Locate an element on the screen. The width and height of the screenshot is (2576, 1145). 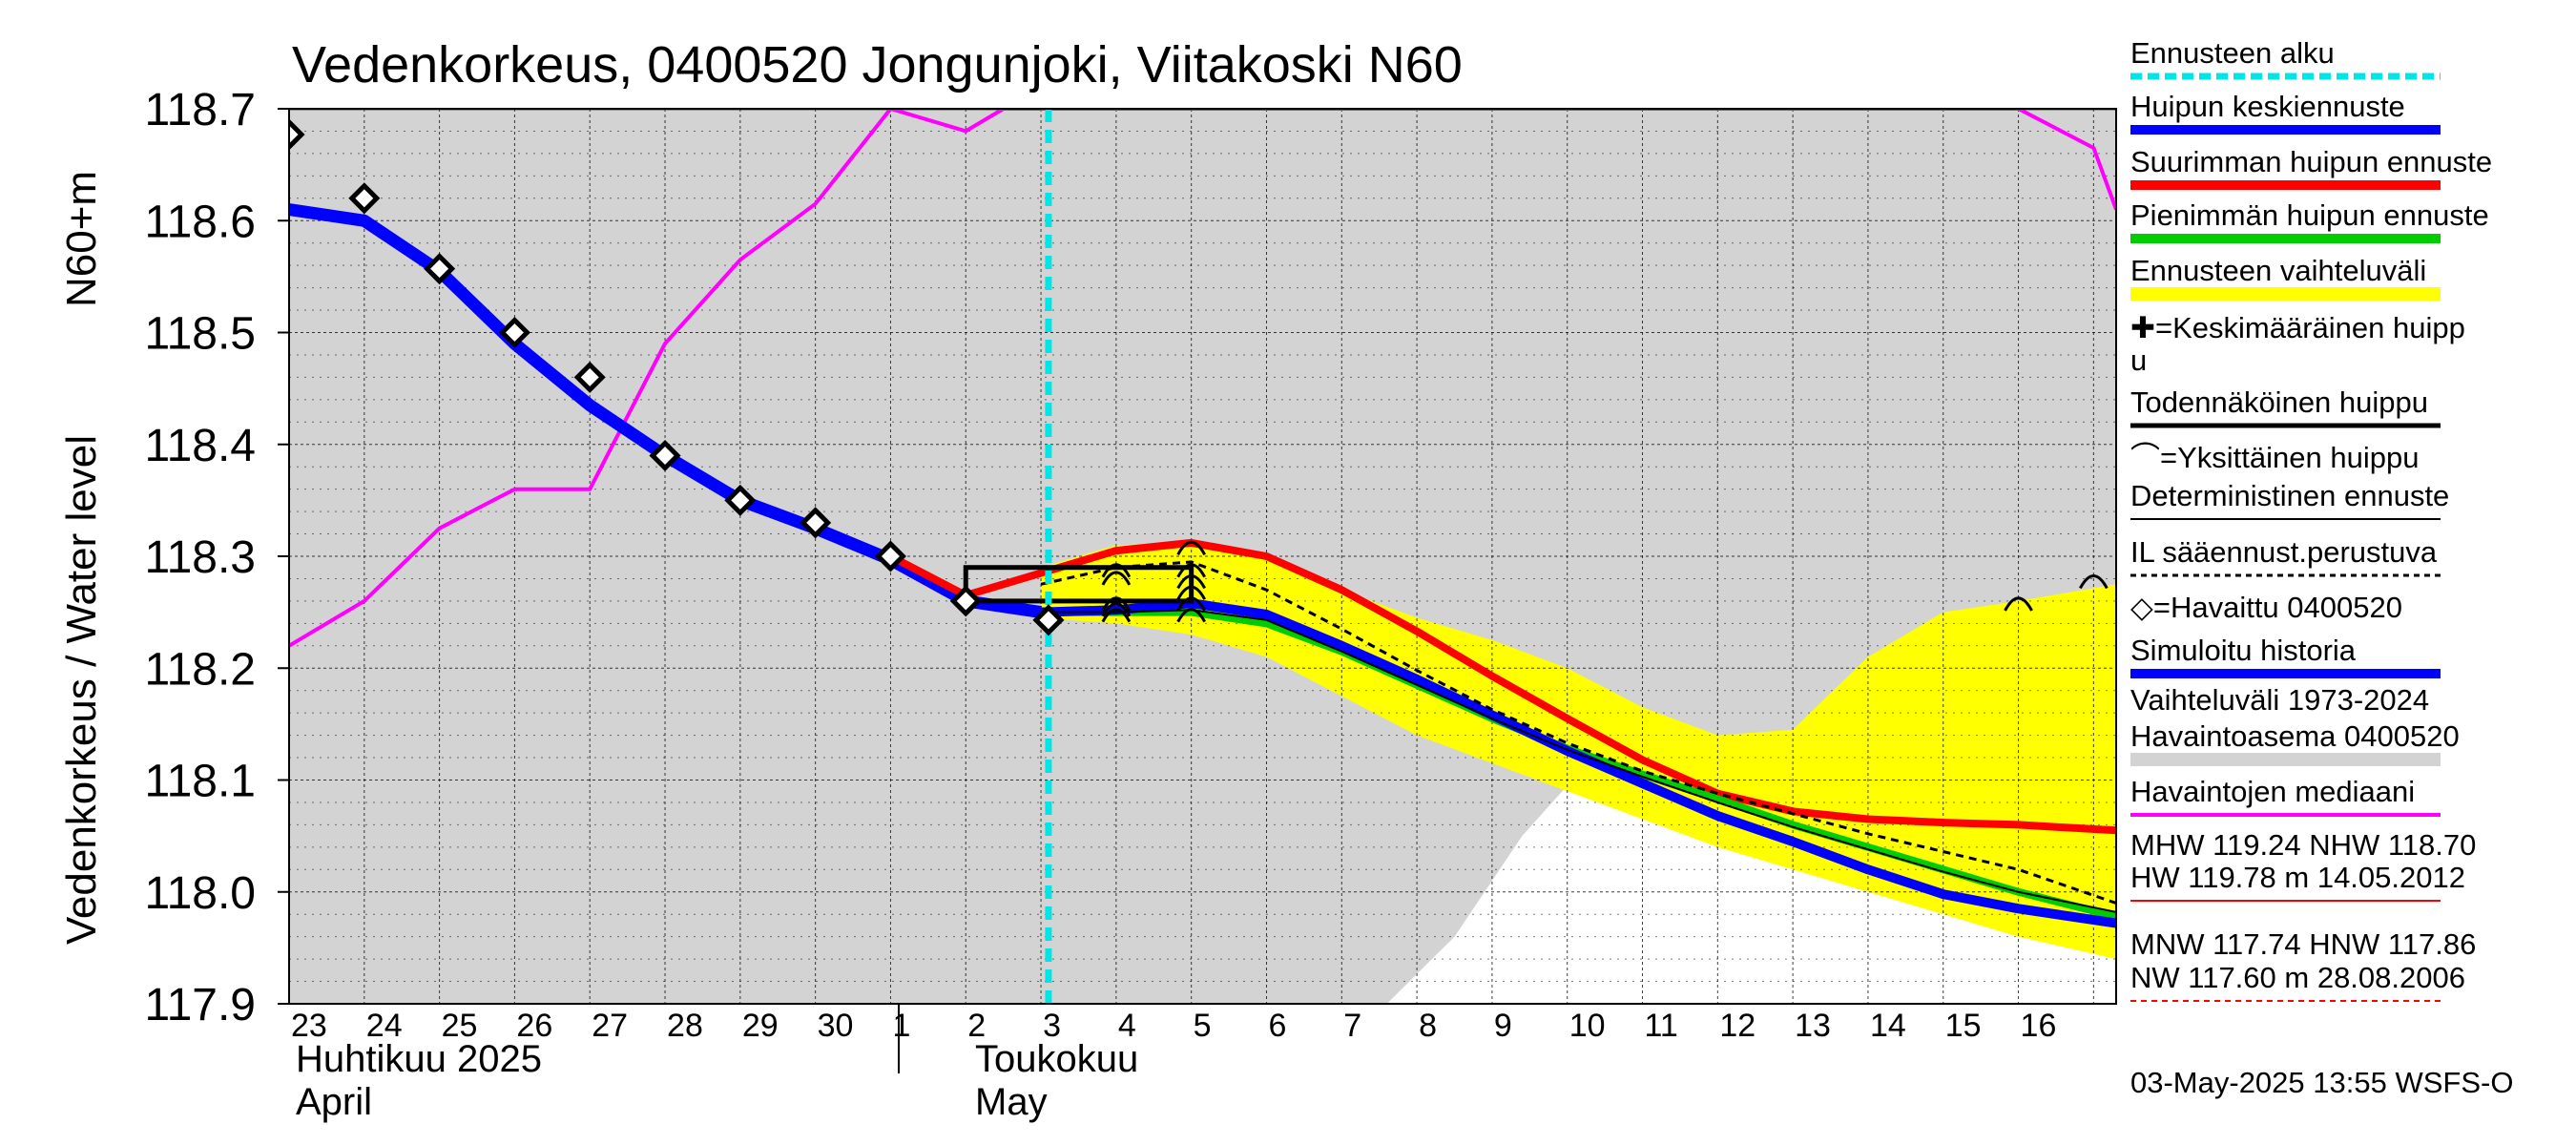
legend-label: ✚=Keskimääräinen huipp is located at coordinates (2297, 327).